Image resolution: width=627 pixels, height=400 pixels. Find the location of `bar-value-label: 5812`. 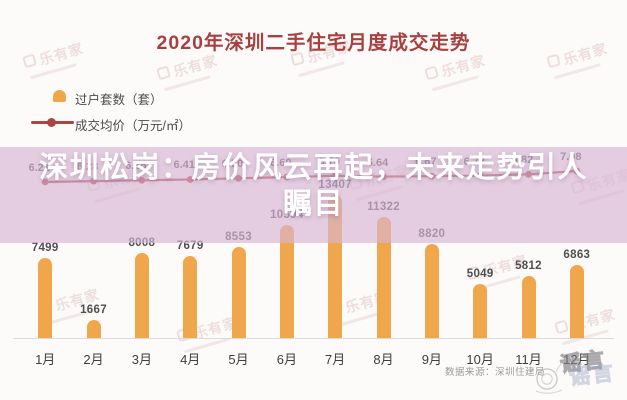

bar-value-label: 5812 is located at coordinates (528, 265).